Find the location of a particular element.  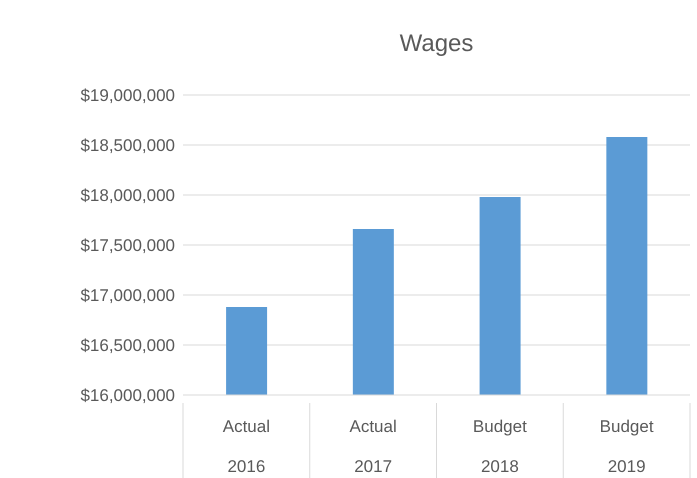

y-tick-label: $18,000,000 is located at coordinates (127, 196).